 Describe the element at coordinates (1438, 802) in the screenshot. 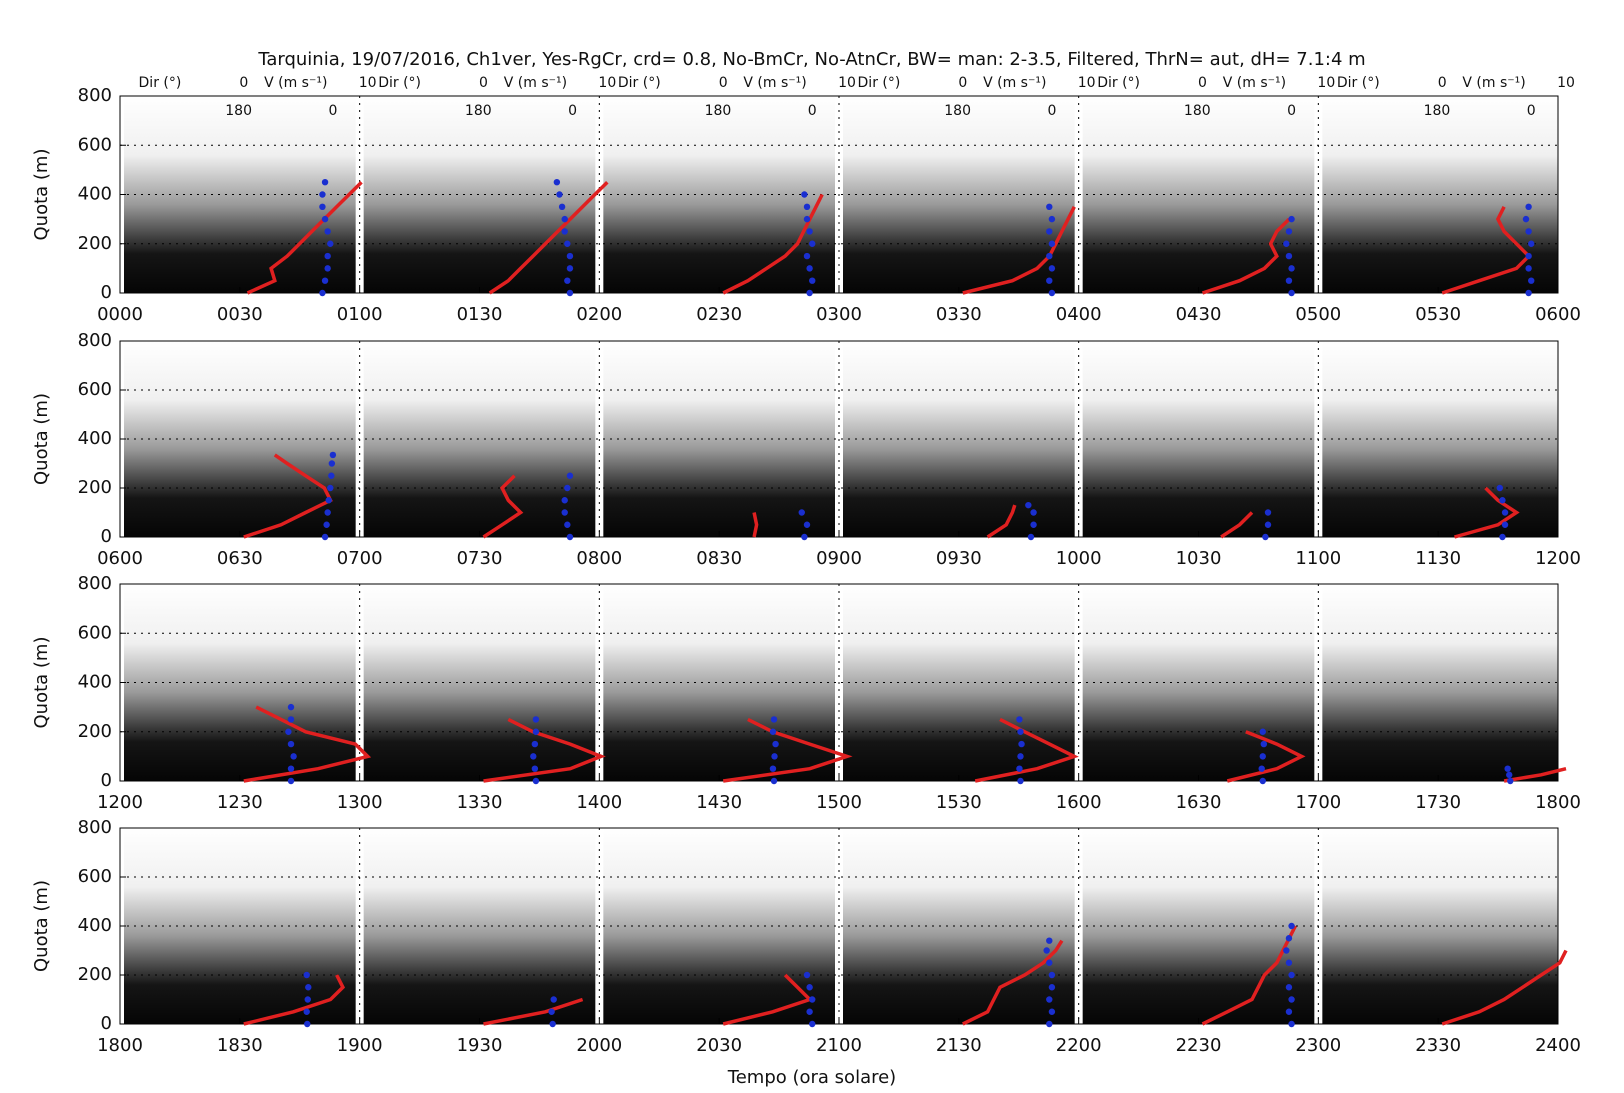

I see `x-tick-label: 1730` at that location.